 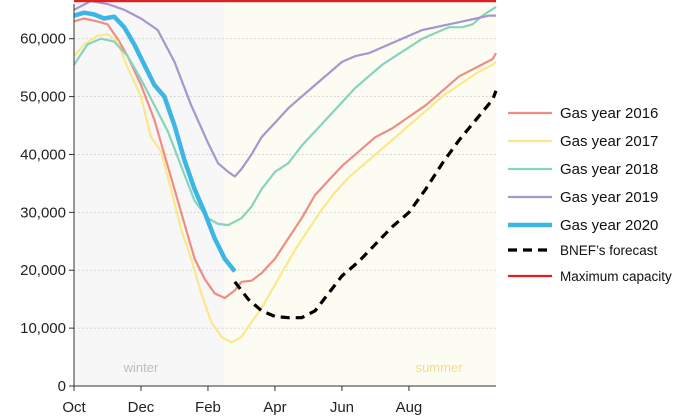 What do you see at coordinates (62, 386) in the screenshot?
I see `y-tick-label: 0` at bounding box center [62, 386].